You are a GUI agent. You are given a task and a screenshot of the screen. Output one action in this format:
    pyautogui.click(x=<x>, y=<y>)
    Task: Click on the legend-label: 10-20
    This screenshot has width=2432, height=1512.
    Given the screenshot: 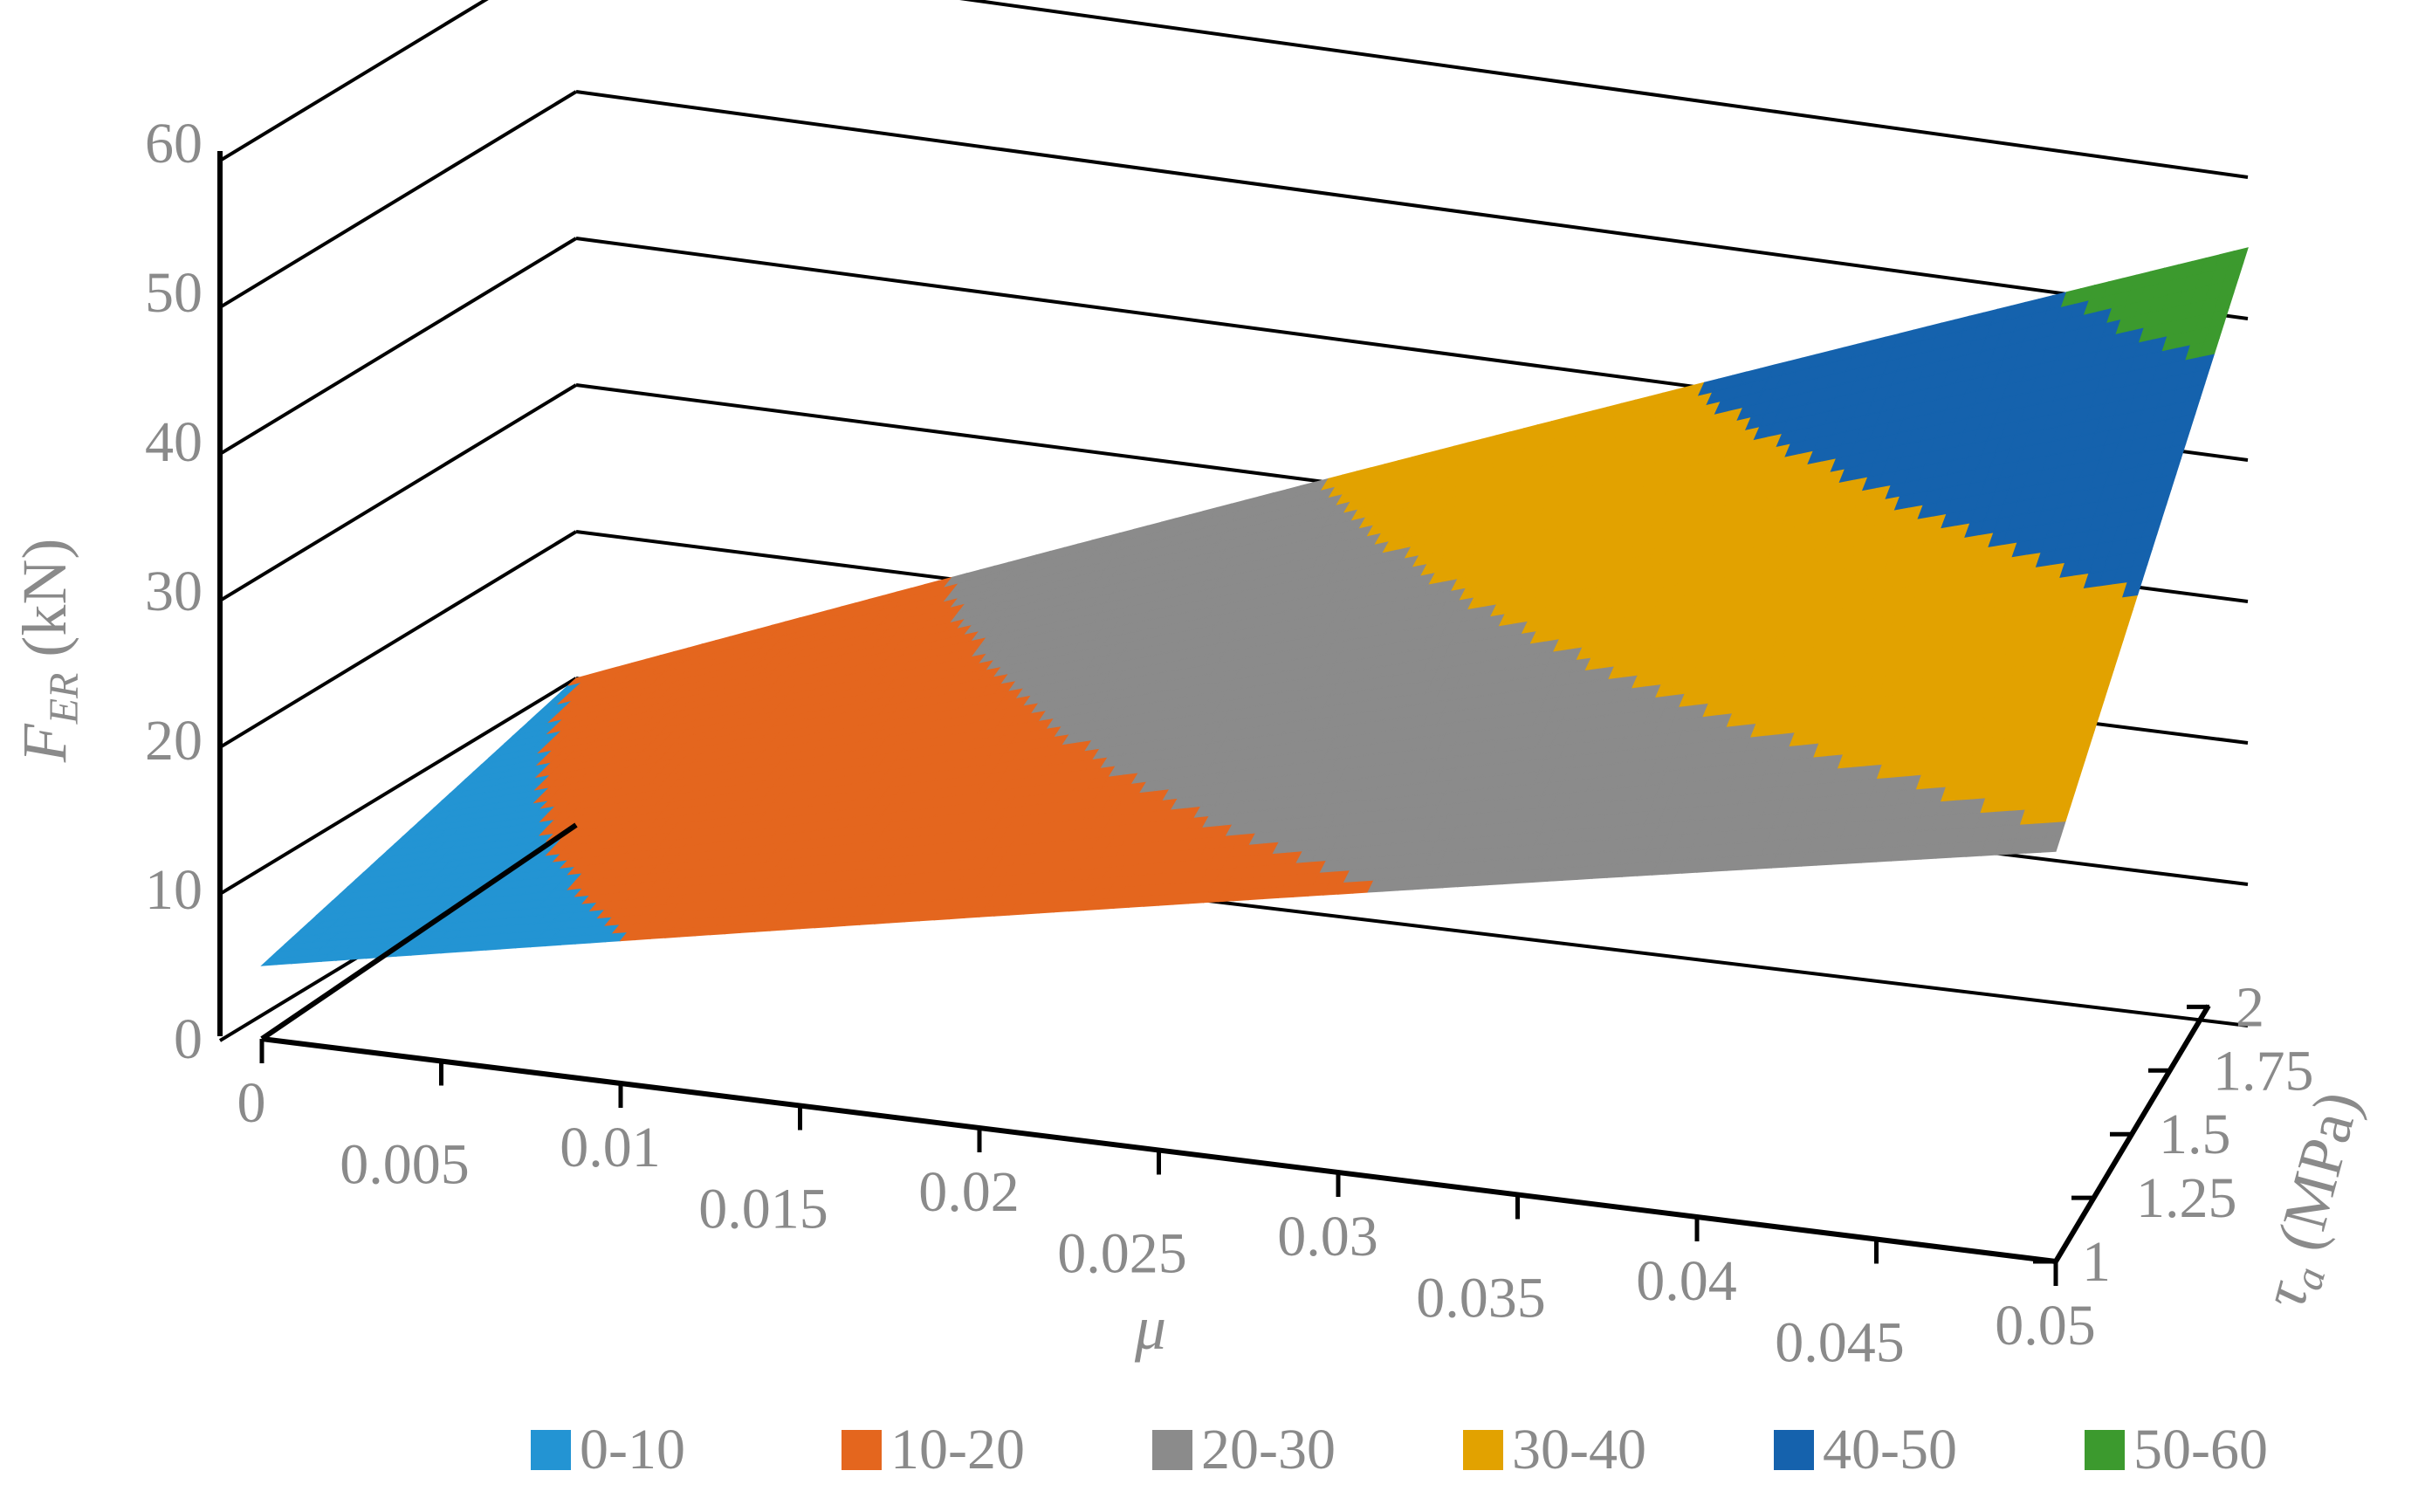 What is the action you would take?
    pyautogui.click(x=957, y=1449)
    